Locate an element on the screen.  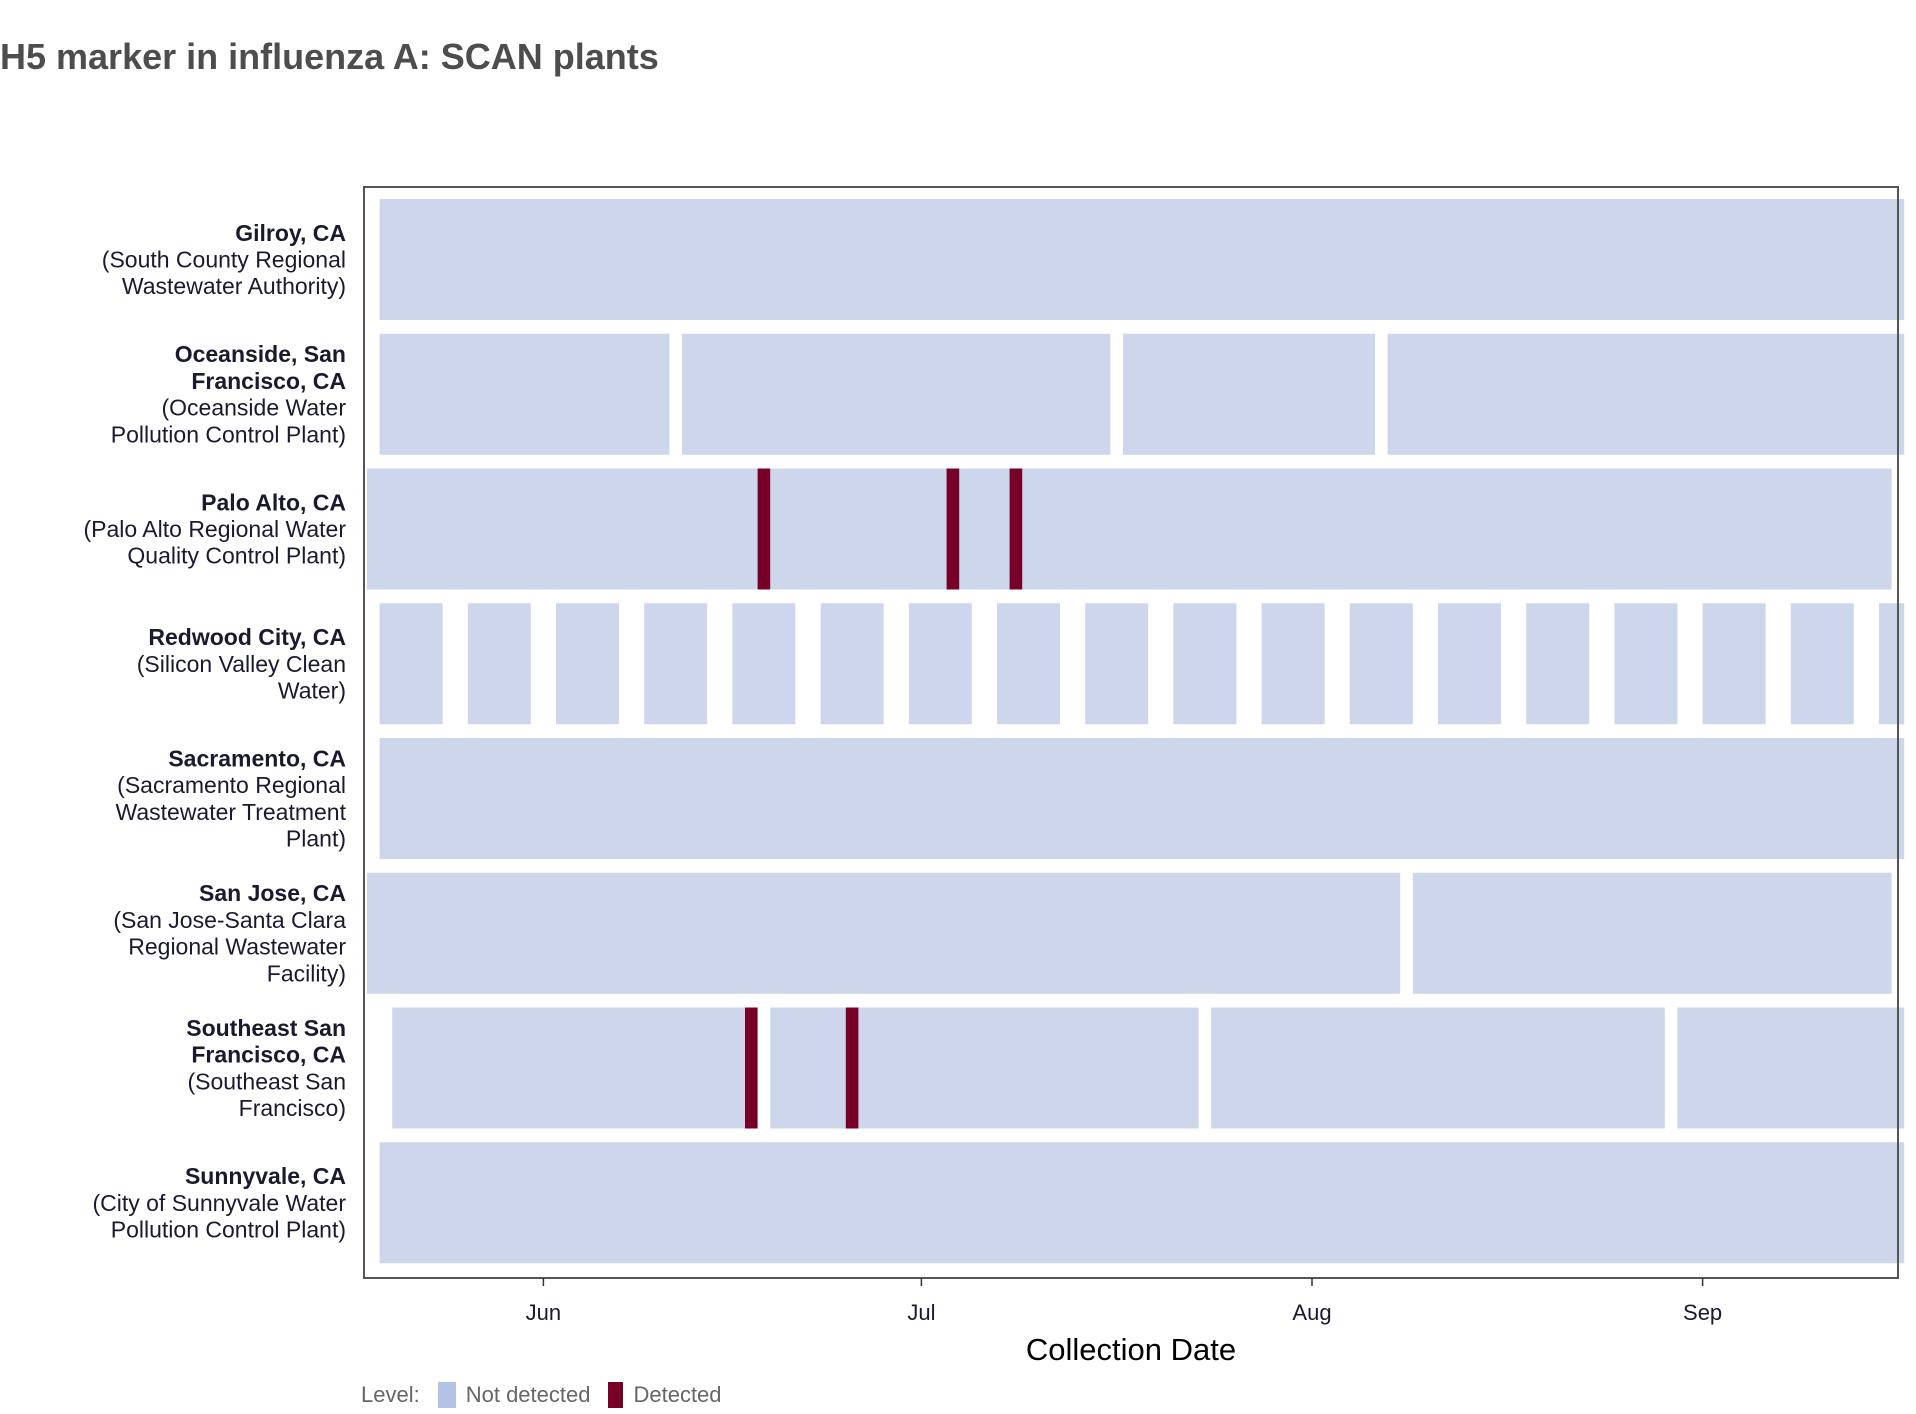
facility-line: (Palo Alto Regional Water is located at coordinates (214, 529).